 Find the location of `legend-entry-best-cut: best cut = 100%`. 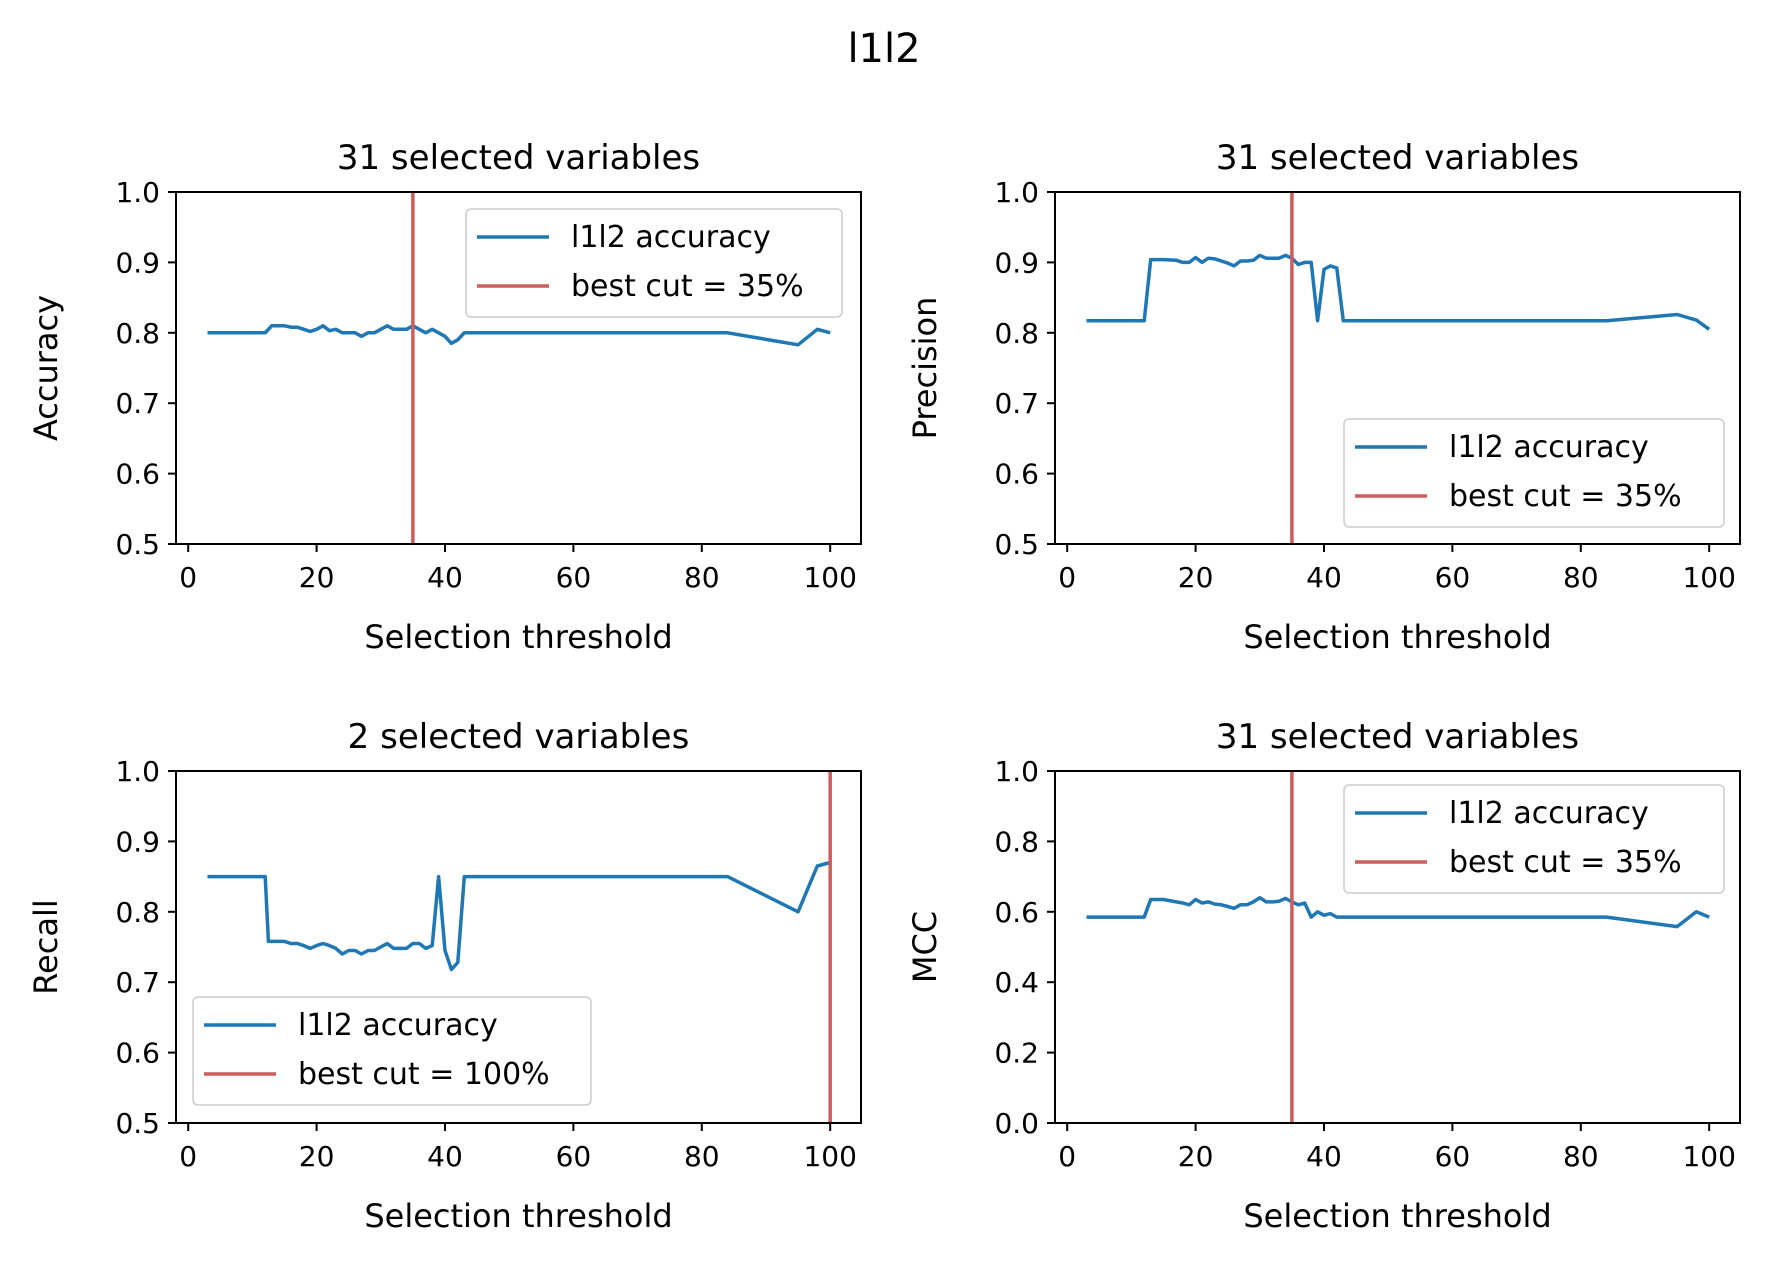

legend-entry-best-cut: best cut = 100% is located at coordinates (424, 1074).